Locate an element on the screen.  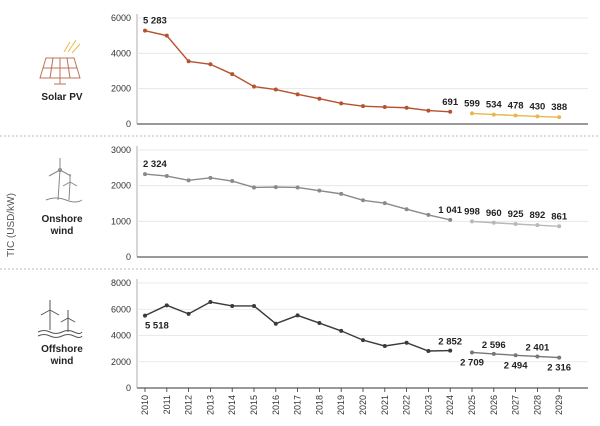
onshore-wind-turbine-icon is located at coordinates (64, 180).